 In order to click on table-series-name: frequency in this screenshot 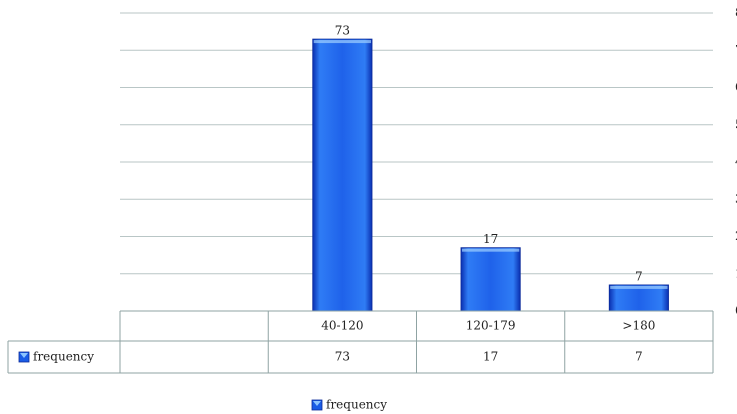, I will do `click(63, 357)`.